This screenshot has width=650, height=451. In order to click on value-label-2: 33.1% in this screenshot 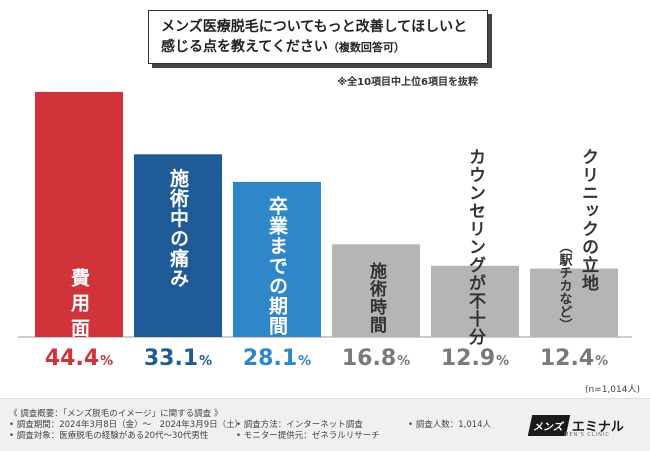, I will do `click(178, 358)`.